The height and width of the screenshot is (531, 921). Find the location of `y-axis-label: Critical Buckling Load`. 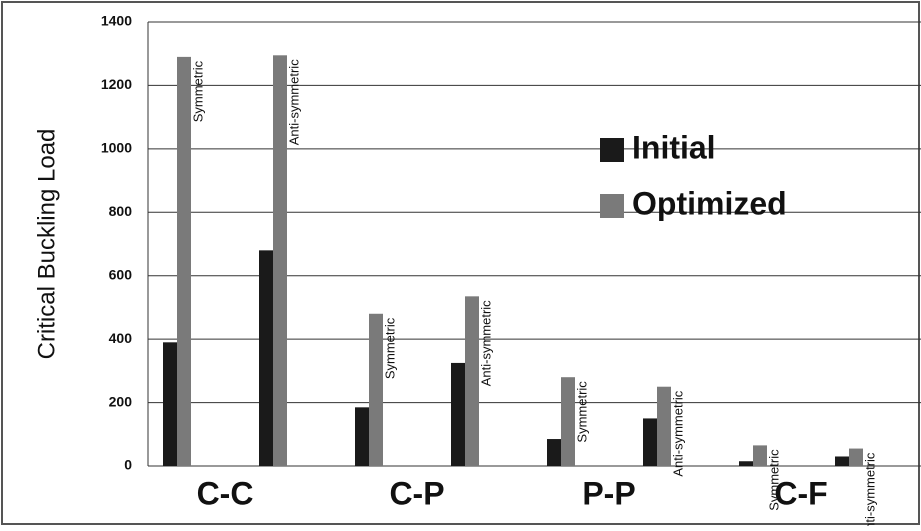

y-axis-label: Critical Buckling Load is located at coordinates (46, 244).